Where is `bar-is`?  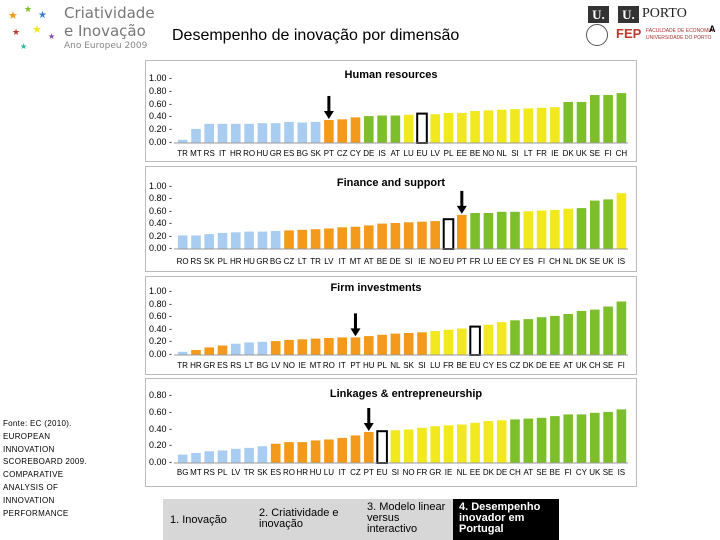 bar-is is located at coordinates (621, 436).